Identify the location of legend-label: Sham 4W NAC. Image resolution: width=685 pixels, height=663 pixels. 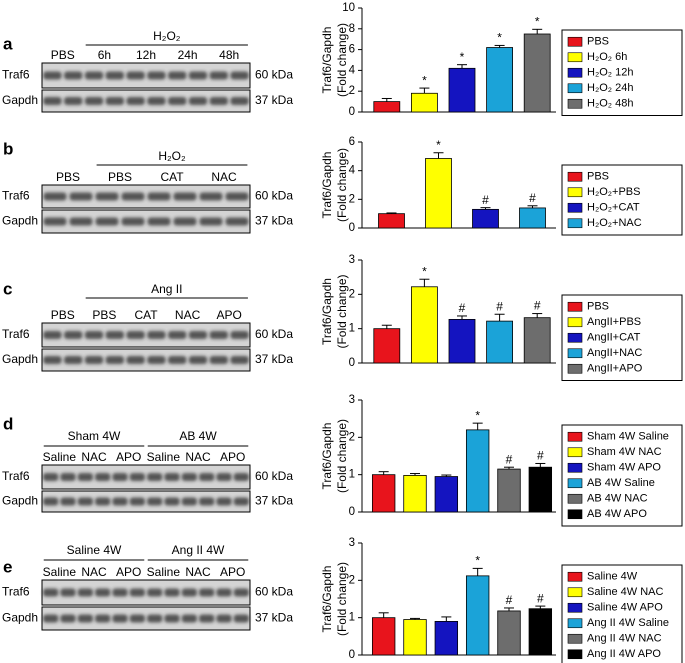
(624, 452).